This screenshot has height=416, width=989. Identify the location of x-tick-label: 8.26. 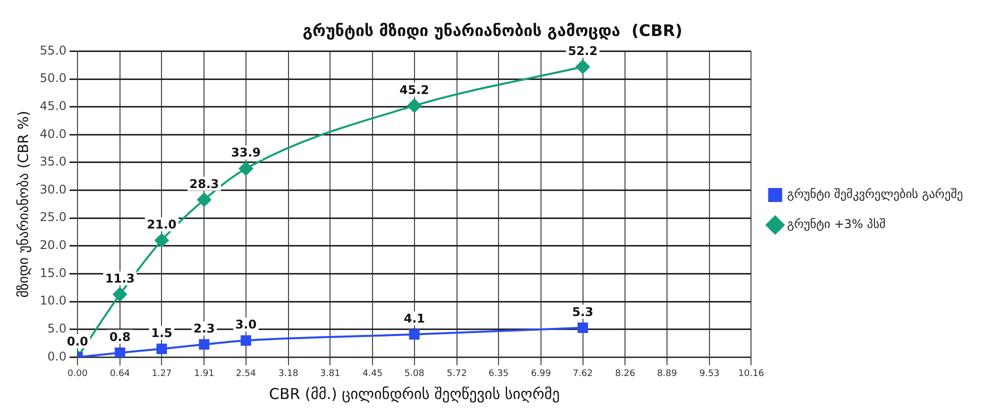
(625, 373).